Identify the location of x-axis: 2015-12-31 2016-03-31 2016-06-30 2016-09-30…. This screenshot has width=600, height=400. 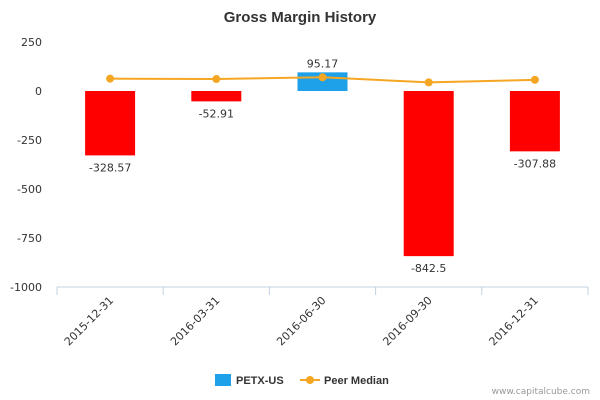
(322, 317).